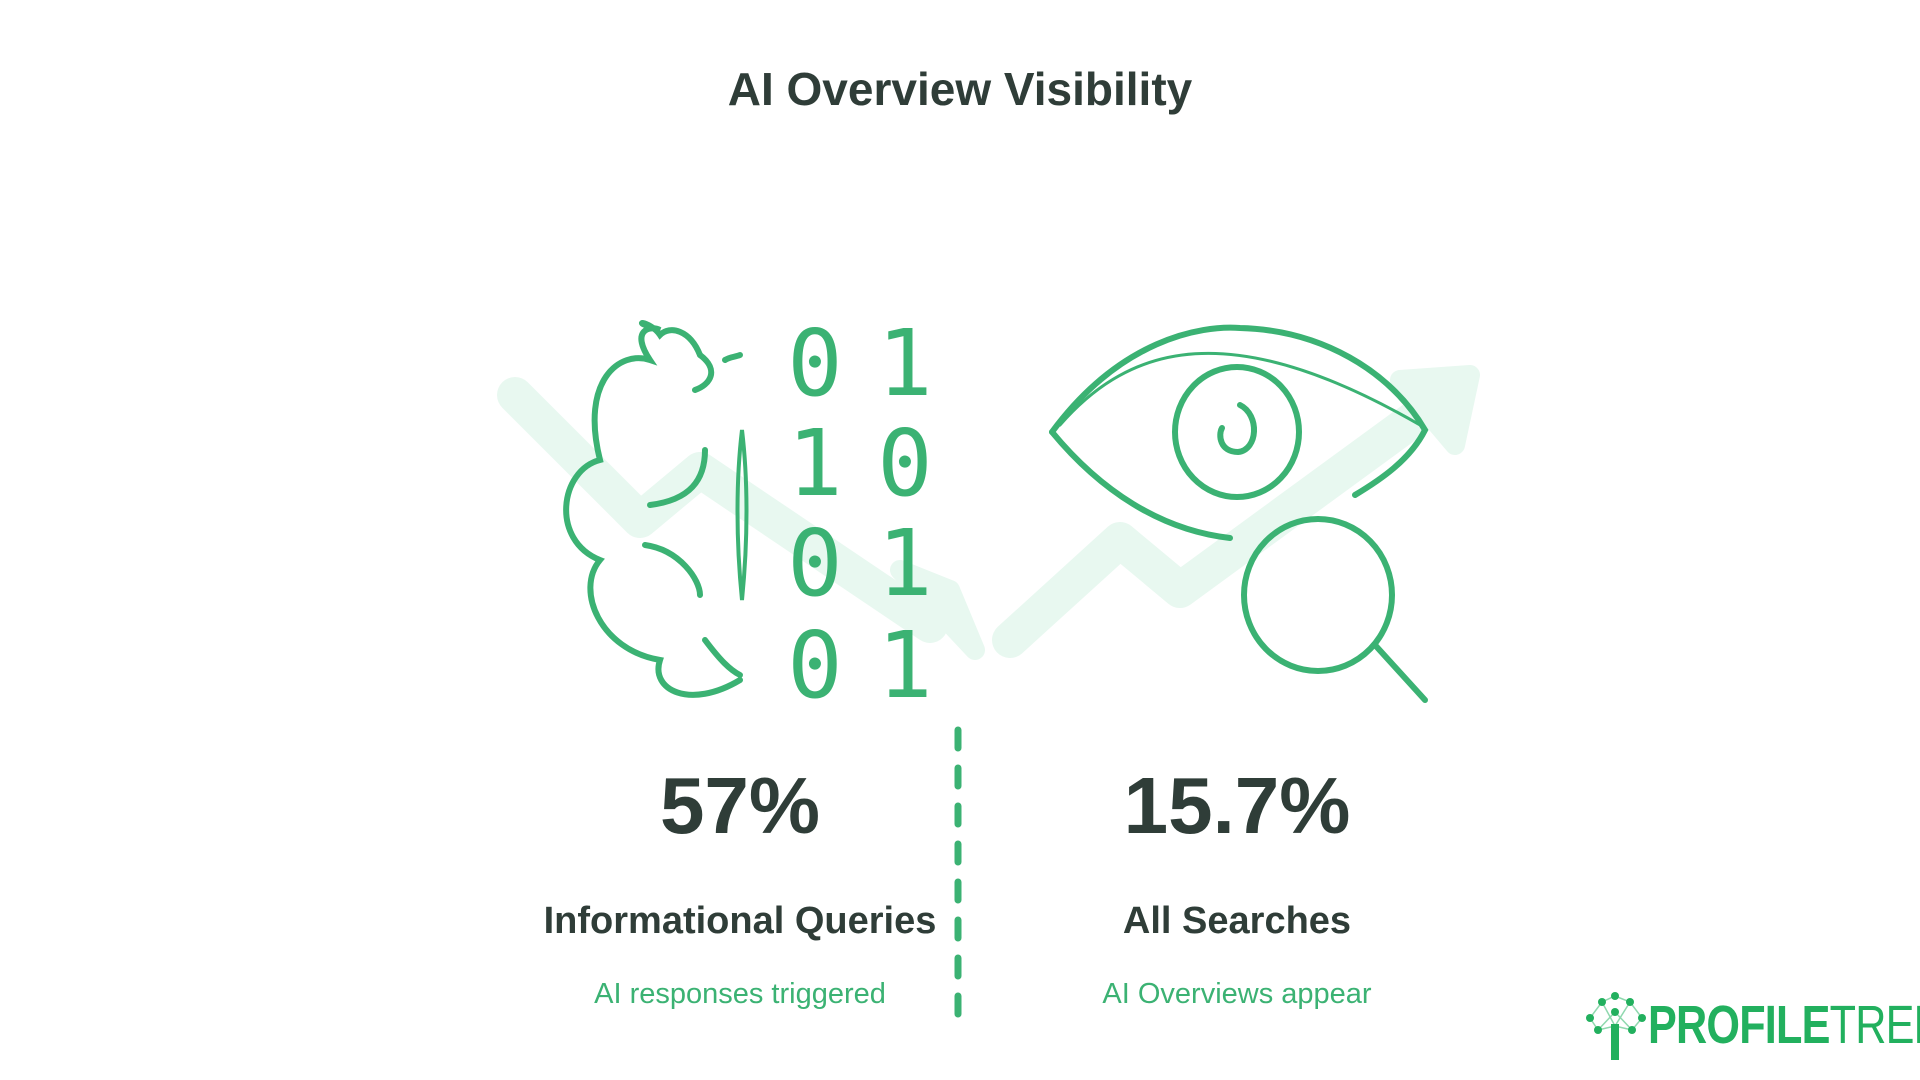 The width and height of the screenshot is (1920, 1080). What do you see at coordinates (1239, 432) in the screenshot?
I see `eye-icon` at bounding box center [1239, 432].